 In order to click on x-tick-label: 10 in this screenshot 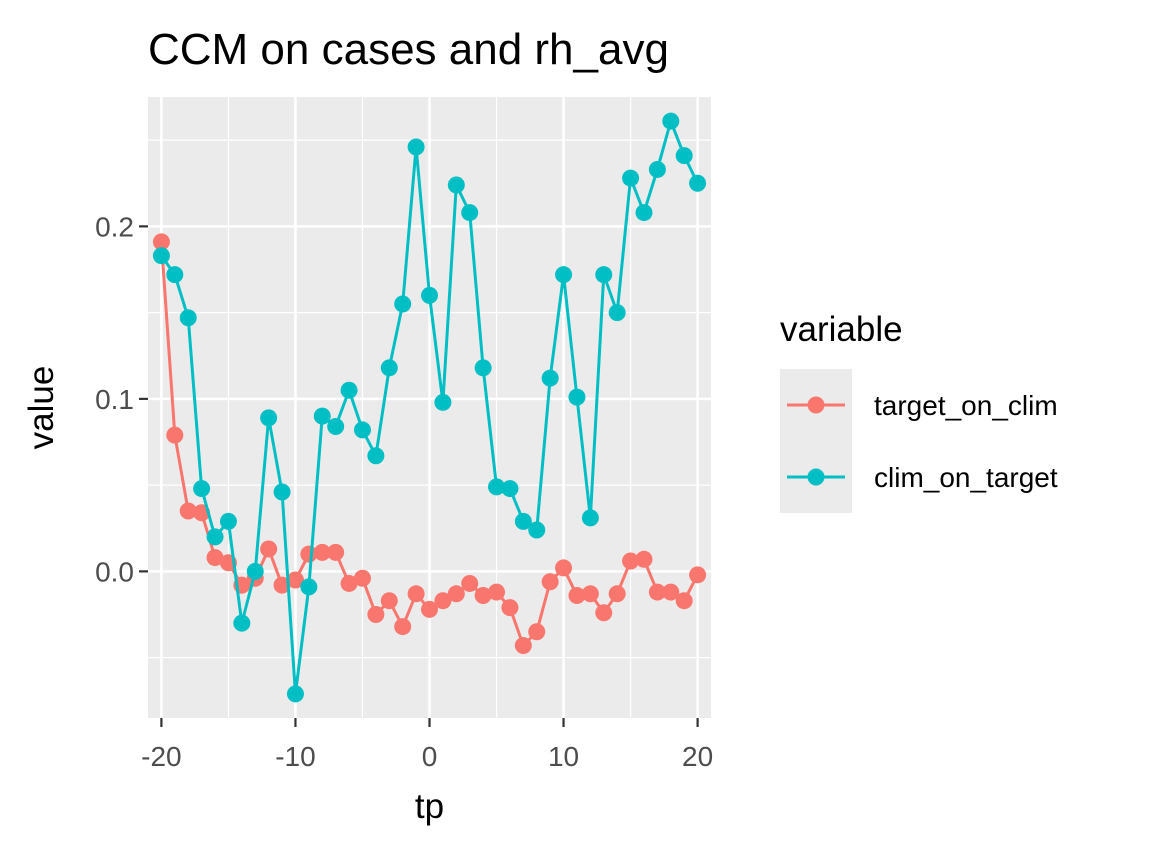, I will do `click(563, 756)`.